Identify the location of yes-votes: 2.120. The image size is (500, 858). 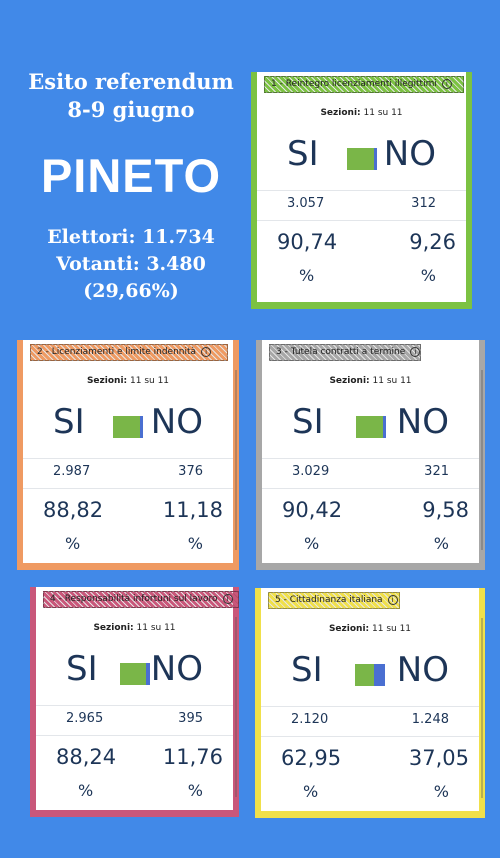
(310, 719).